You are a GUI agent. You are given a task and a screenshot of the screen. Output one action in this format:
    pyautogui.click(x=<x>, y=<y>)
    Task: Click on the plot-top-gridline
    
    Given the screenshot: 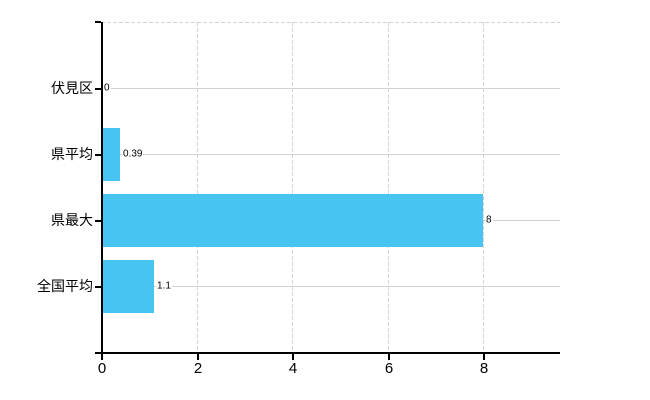 What is the action you would take?
    pyautogui.click(x=330, y=22)
    